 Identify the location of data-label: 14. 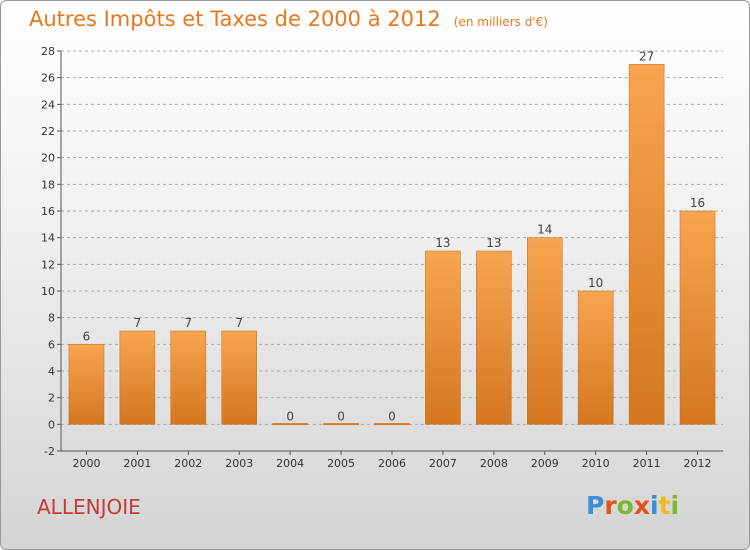
(544, 230).